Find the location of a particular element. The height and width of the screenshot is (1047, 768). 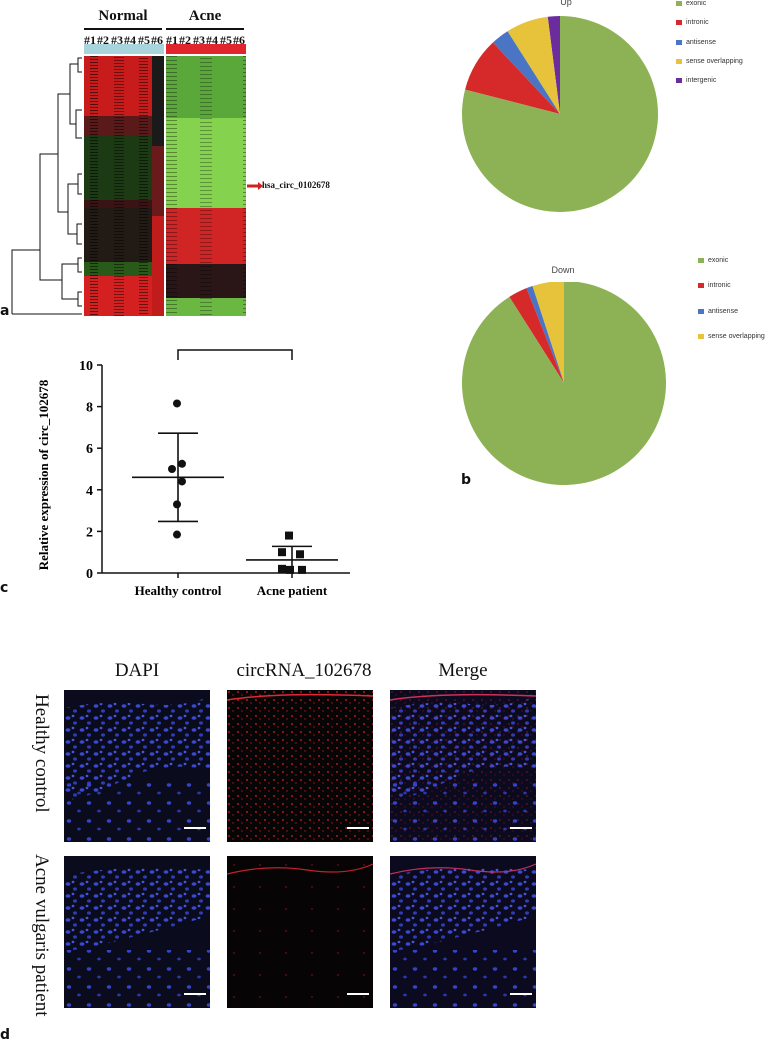

group-title-acne: Acne is located at coordinates (205, 16).